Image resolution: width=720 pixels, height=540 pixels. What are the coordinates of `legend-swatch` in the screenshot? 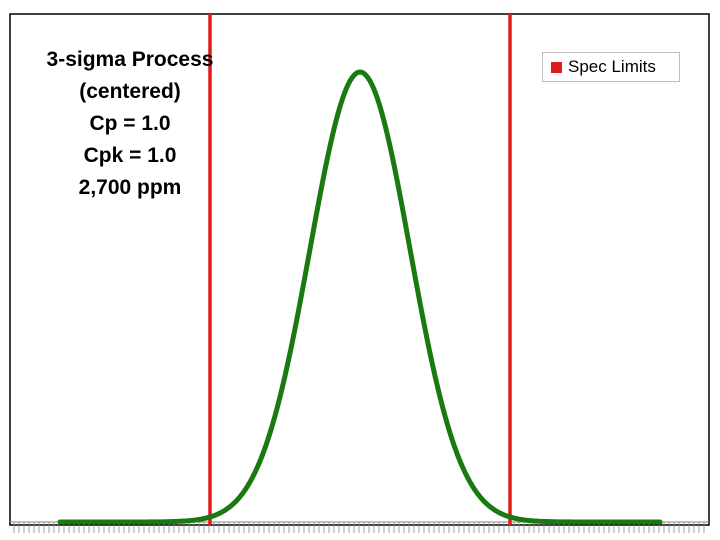 It's located at (556, 67).